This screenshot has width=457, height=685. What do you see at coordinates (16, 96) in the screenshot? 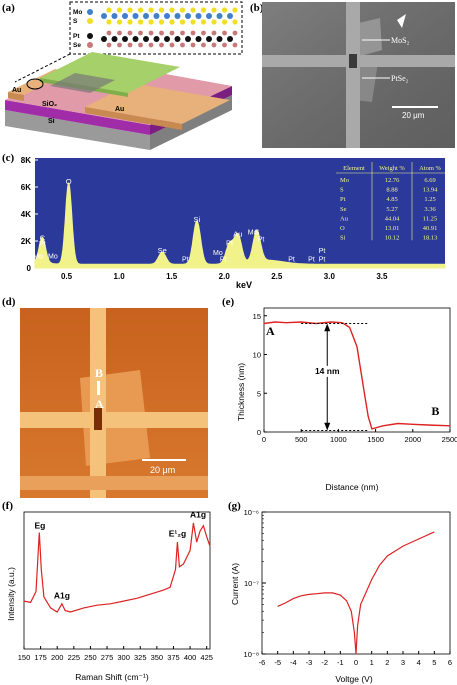
I see `au-pad-left-edge` at bounding box center [16, 96].